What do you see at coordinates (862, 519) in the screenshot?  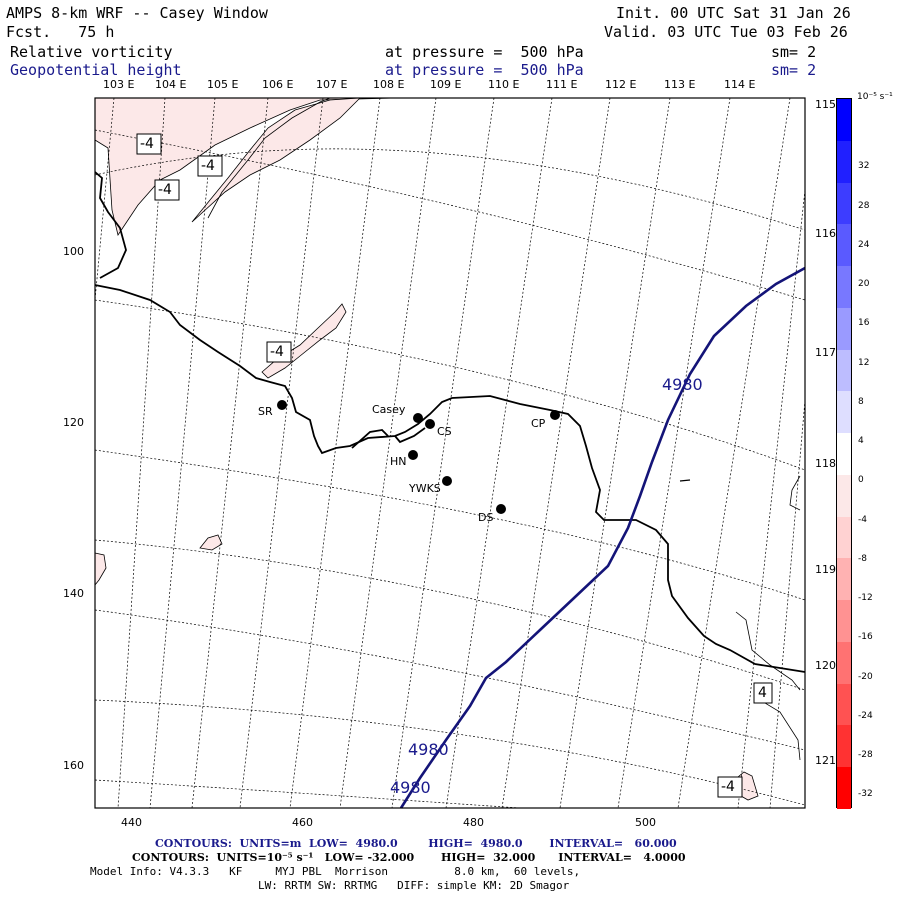 I see `colorbar-tick-label: -4` at bounding box center [862, 519].